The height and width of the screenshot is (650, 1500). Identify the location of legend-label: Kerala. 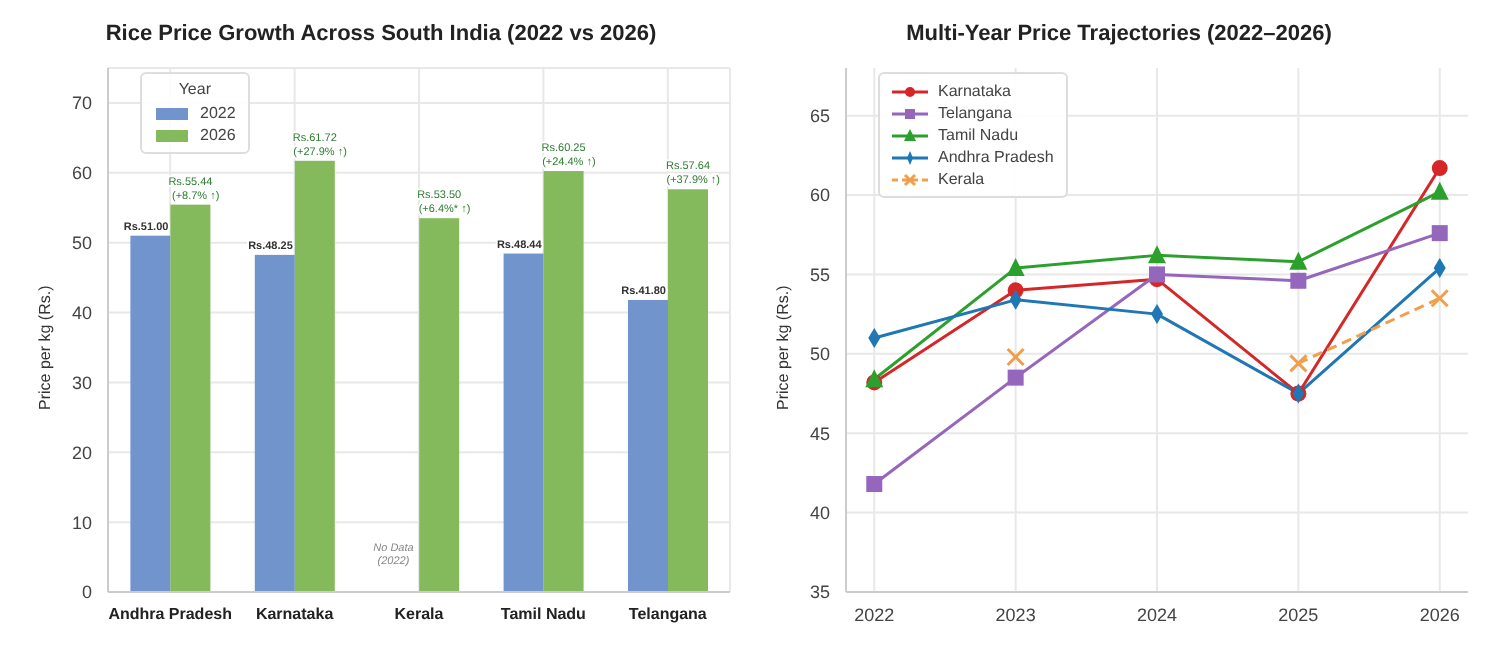
(961, 179).